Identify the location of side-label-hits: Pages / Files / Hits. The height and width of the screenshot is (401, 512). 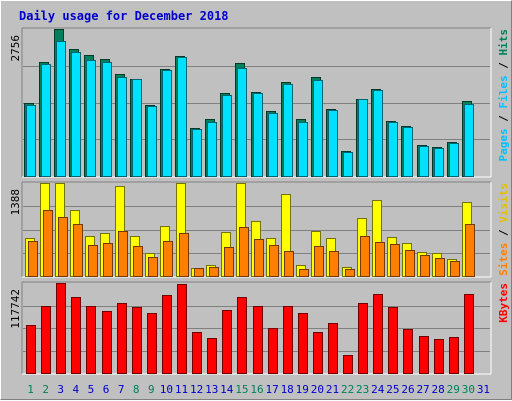
(503, 95).